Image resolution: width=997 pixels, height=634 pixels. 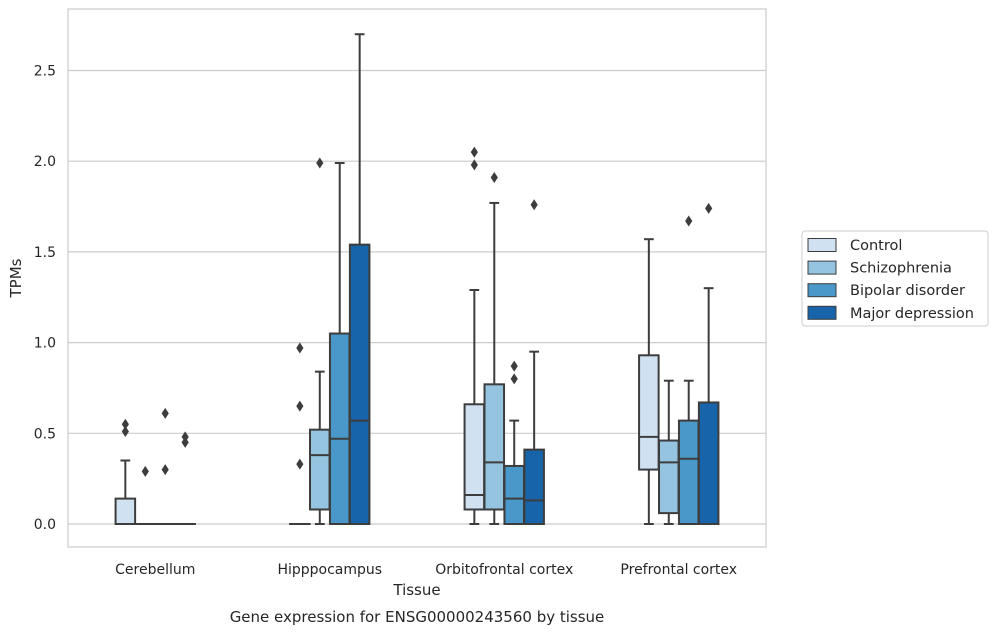 I want to click on box-bipolar-disorder-prefrontal-cortex, so click(x=688, y=370).